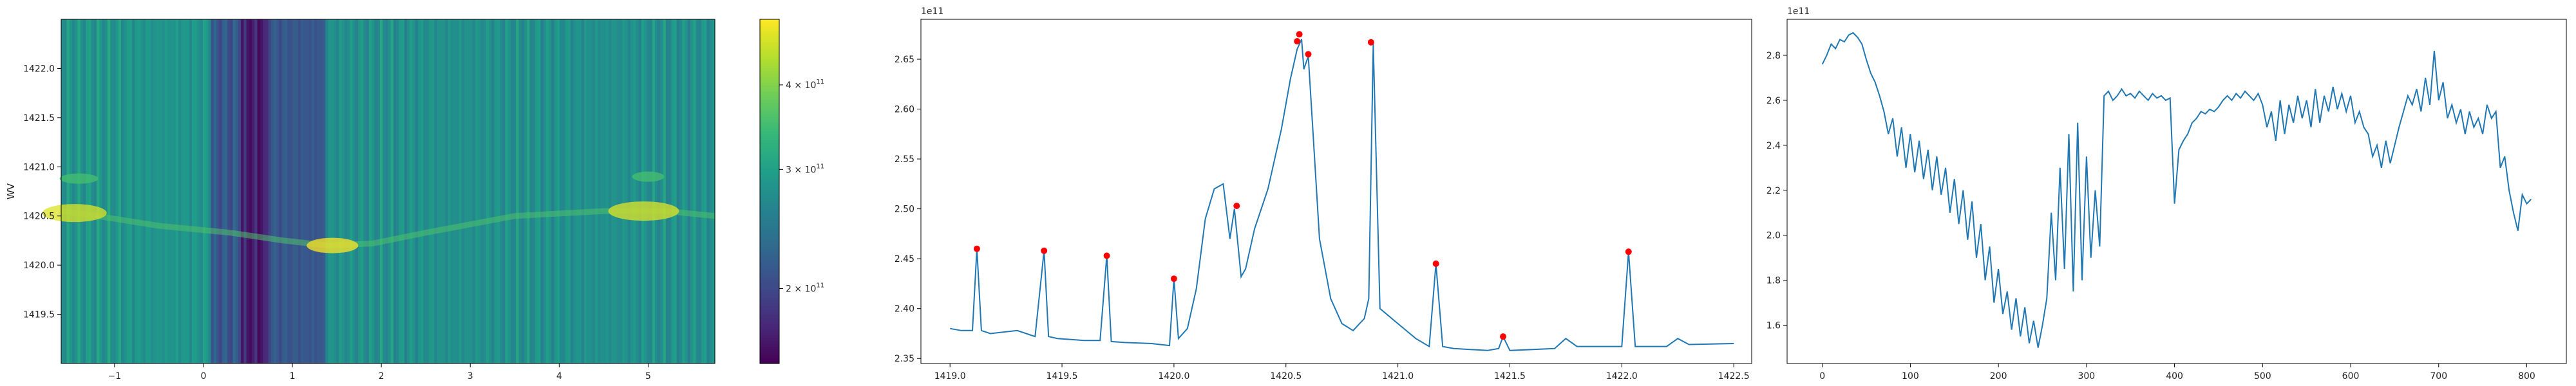 The height and width of the screenshot is (386, 2576). Describe the element at coordinates (39, 315) in the screenshot. I see `y-tick-label: 1419.5` at that location.